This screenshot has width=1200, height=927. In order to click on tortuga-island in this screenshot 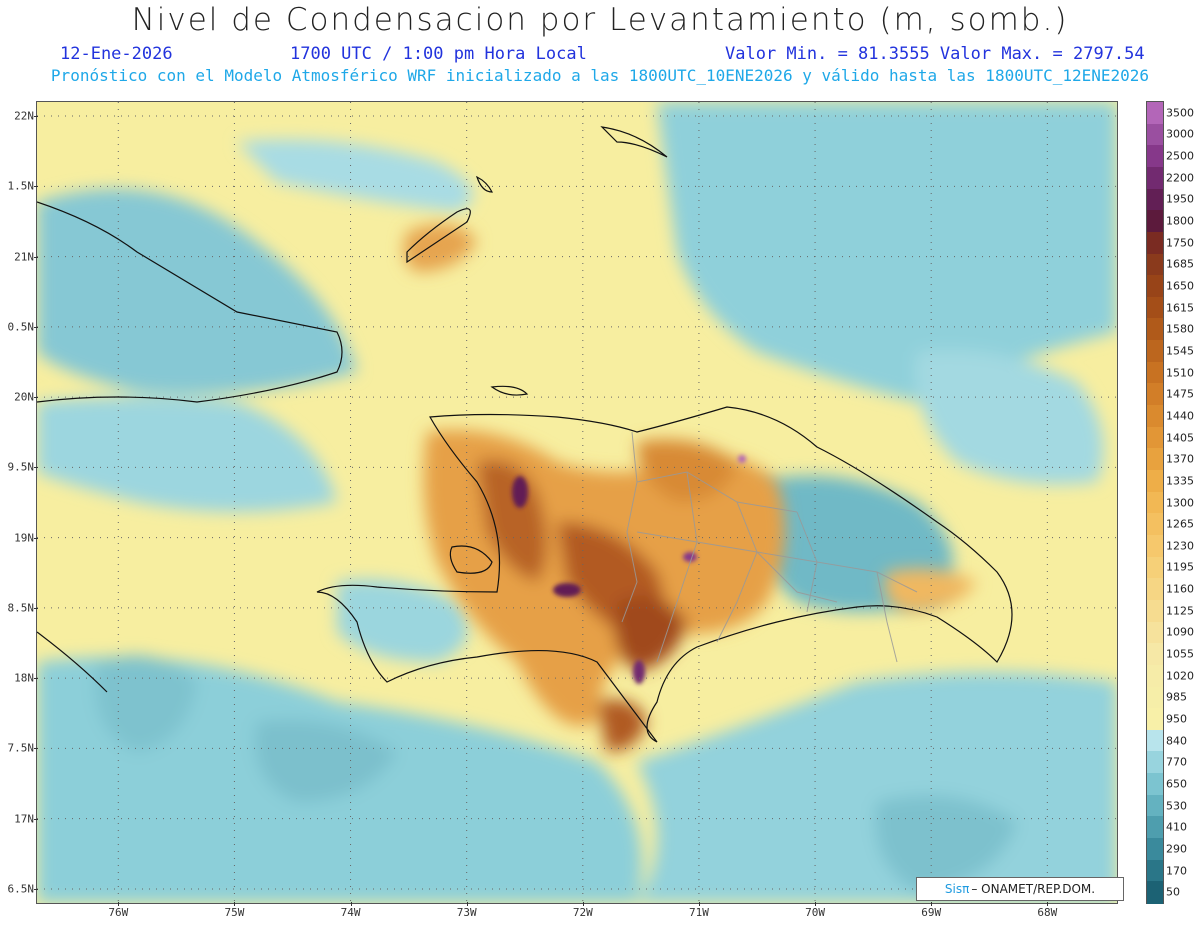, I will do `click(509, 390)`.